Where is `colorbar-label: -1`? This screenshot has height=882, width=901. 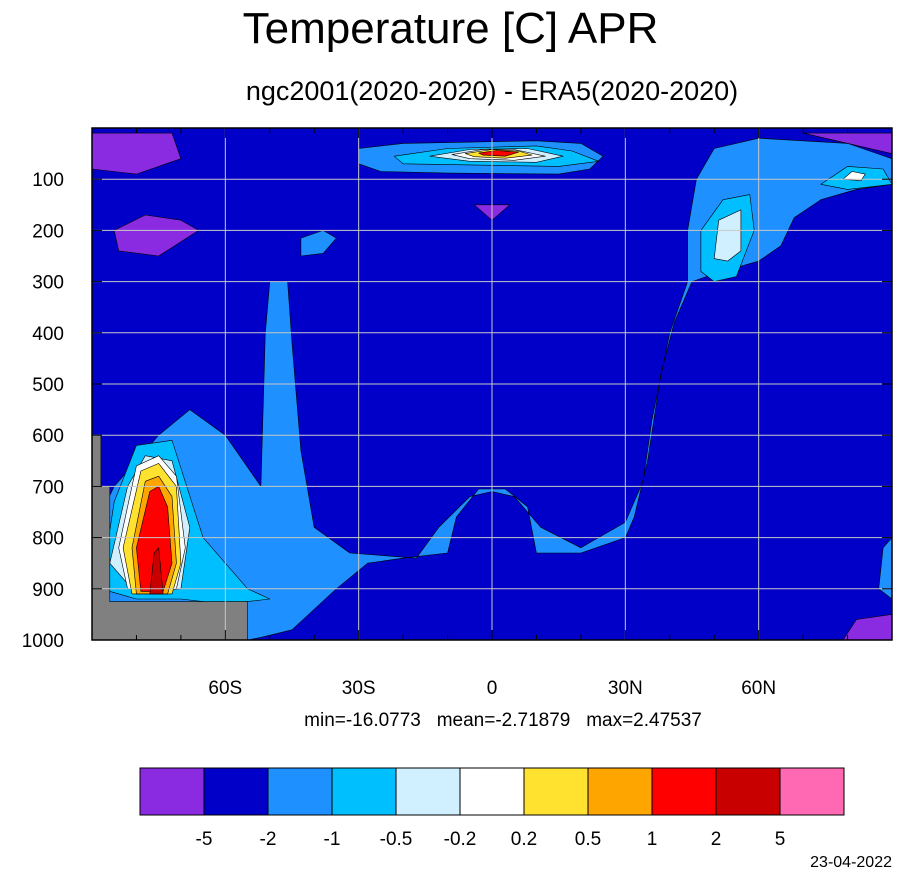
colorbar-label: -1 is located at coordinates (332, 839).